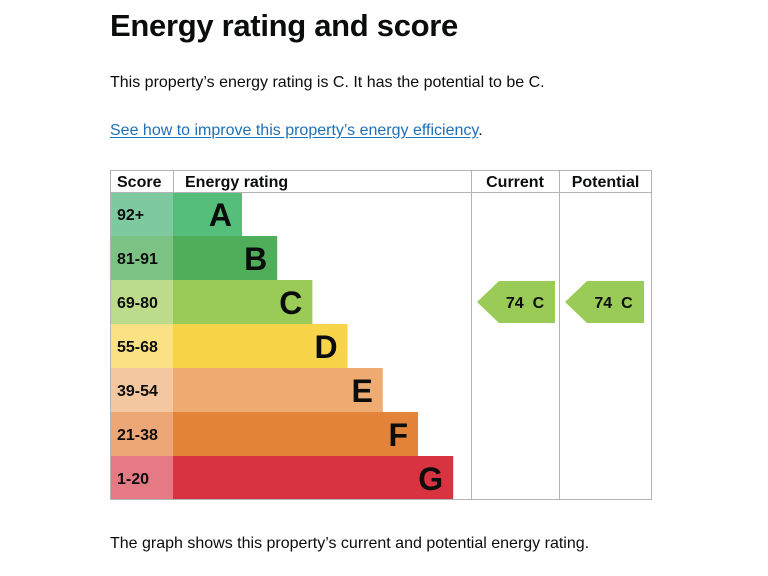  I want to click on band-letter-g: G, so click(430, 479).